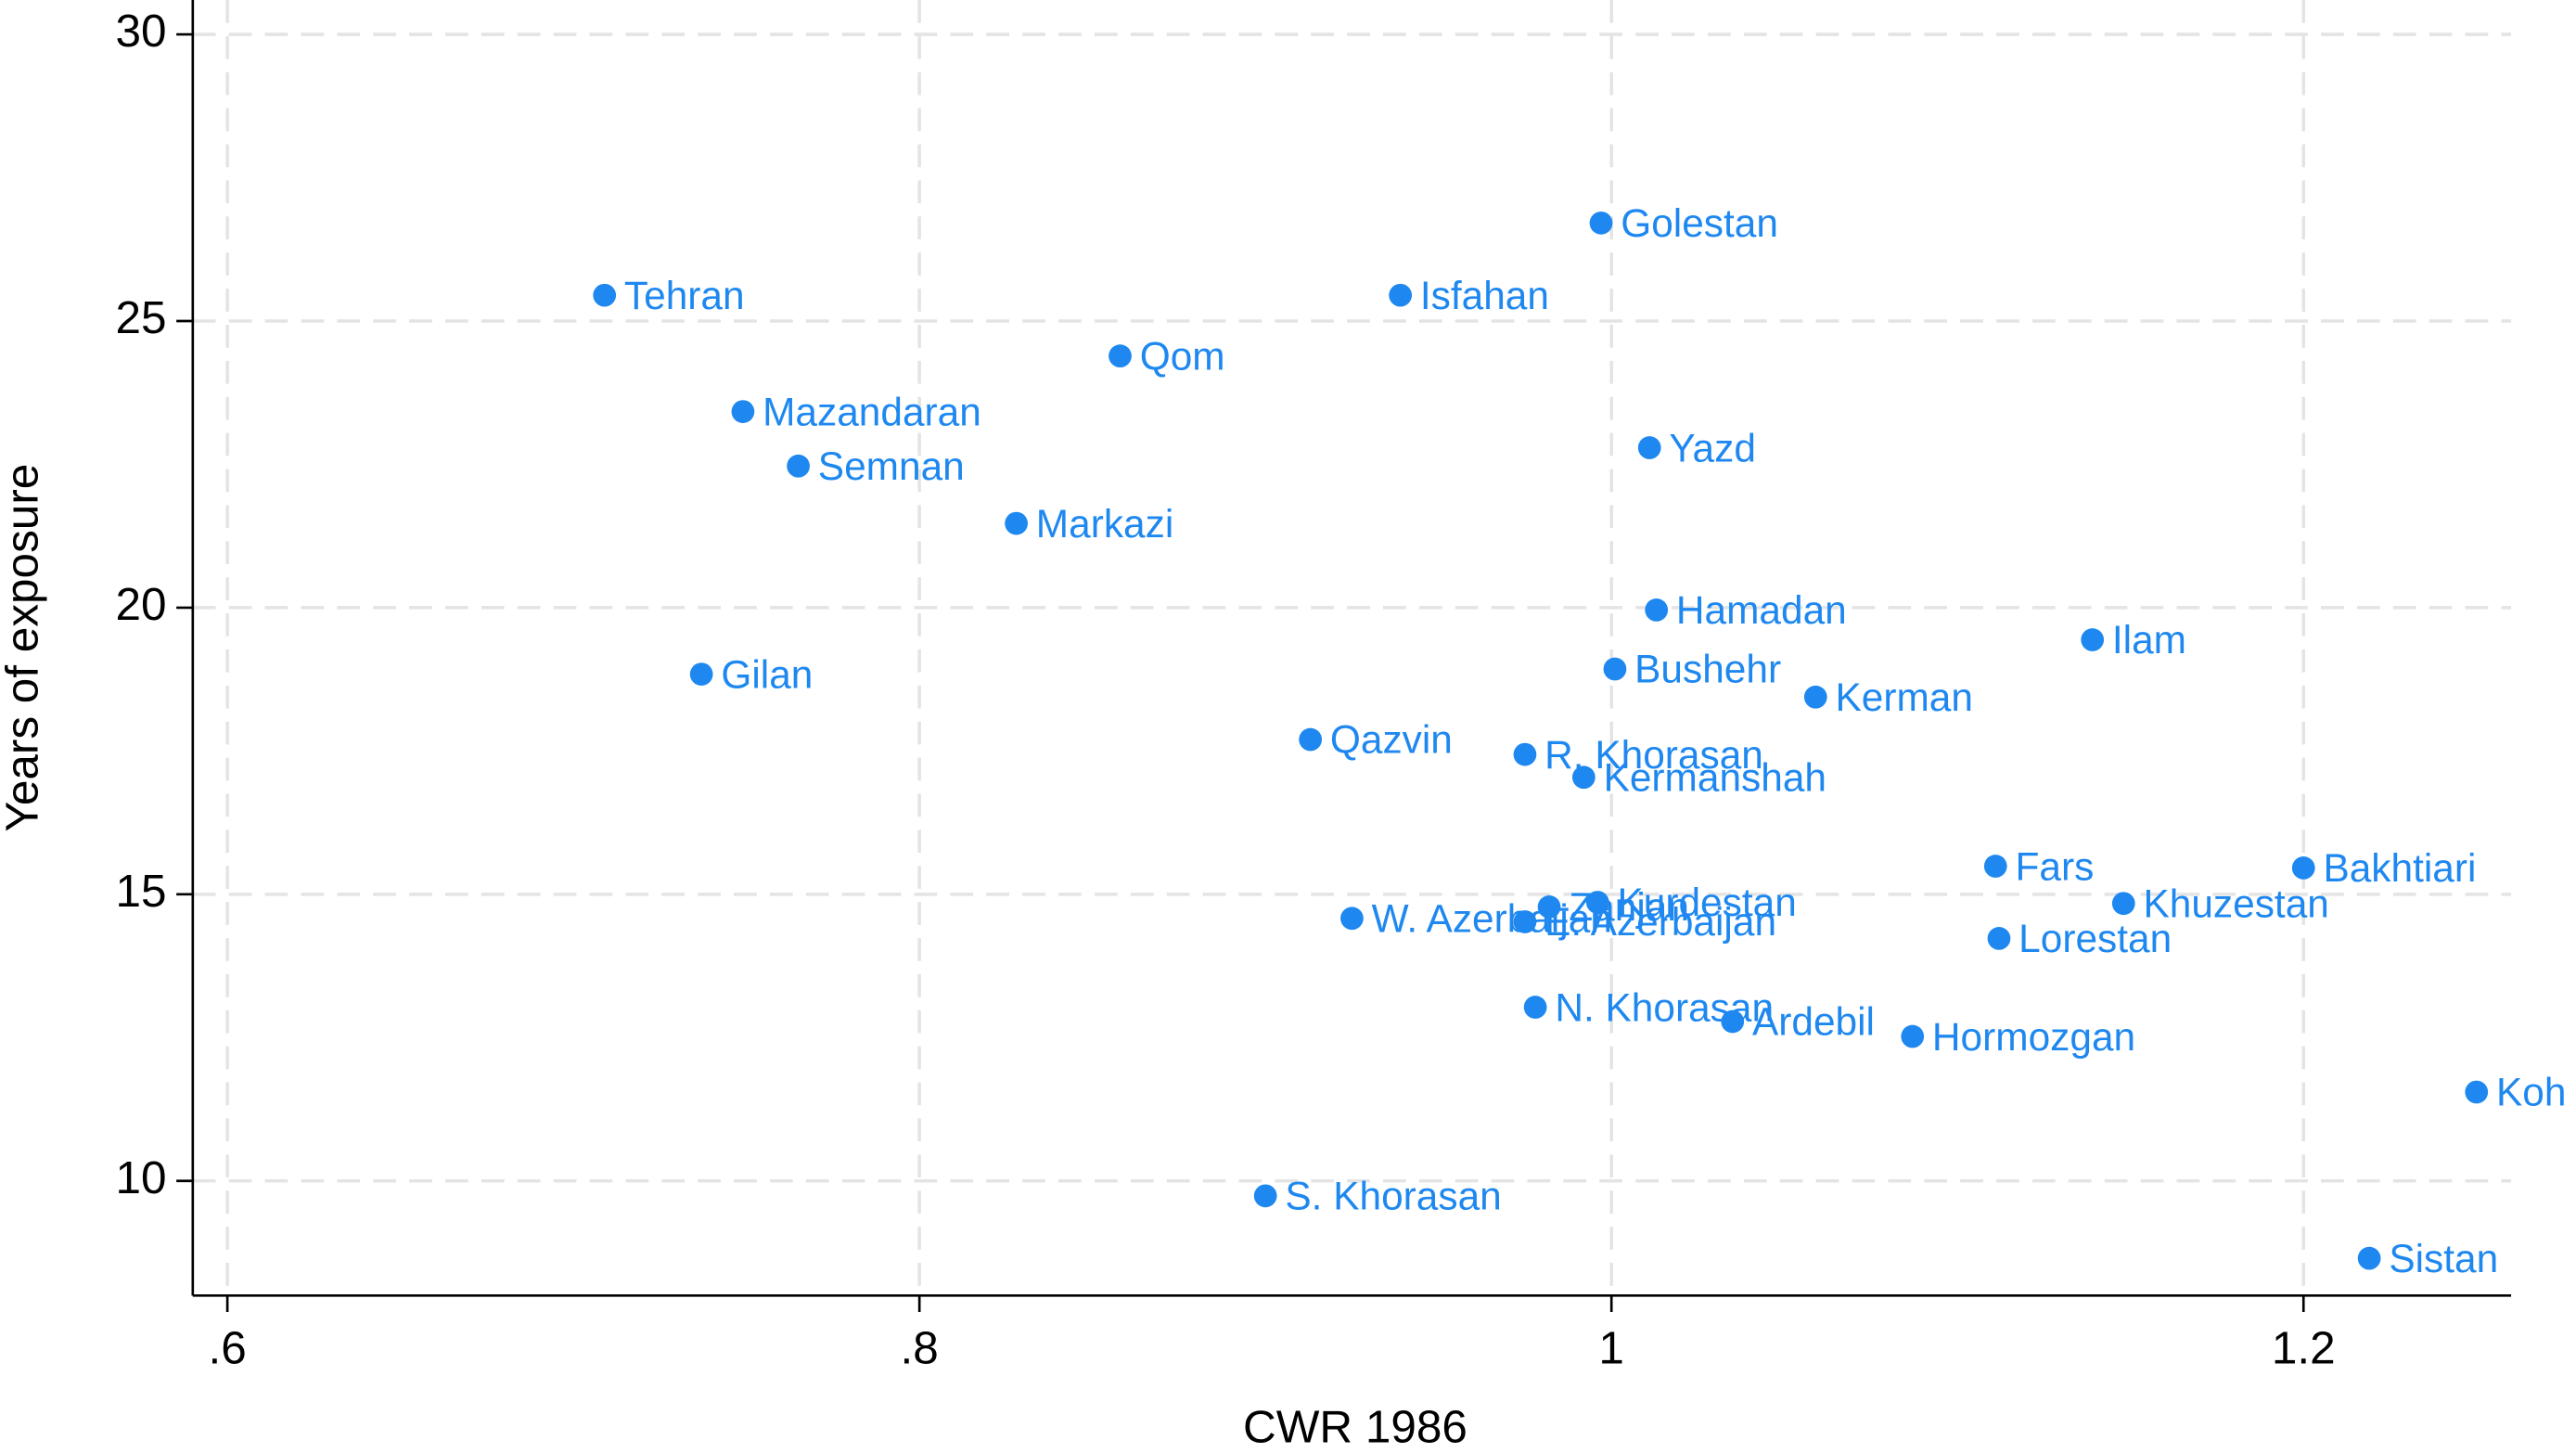  What do you see at coordinates (2399, 868) in the screenshot?
I see `point-label: Bakhtiari` at bounding box center [2399, 868].